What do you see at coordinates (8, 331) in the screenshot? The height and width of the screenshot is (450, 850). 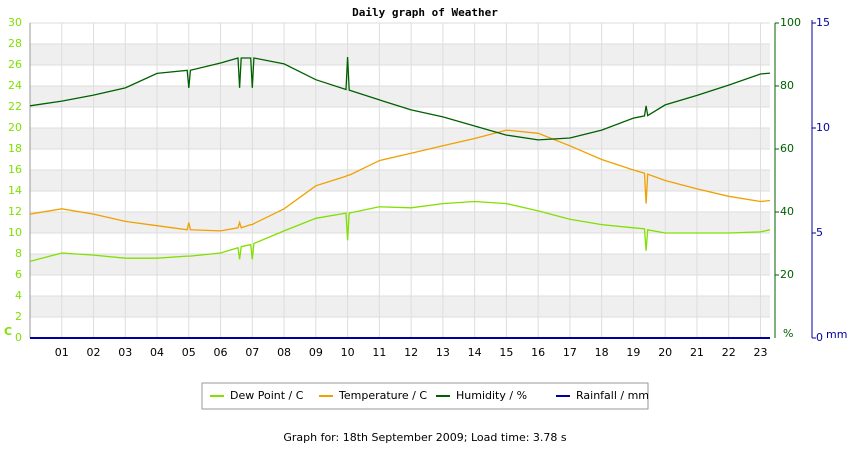 I see `y-unit: C` at bounding box center [8, 331].